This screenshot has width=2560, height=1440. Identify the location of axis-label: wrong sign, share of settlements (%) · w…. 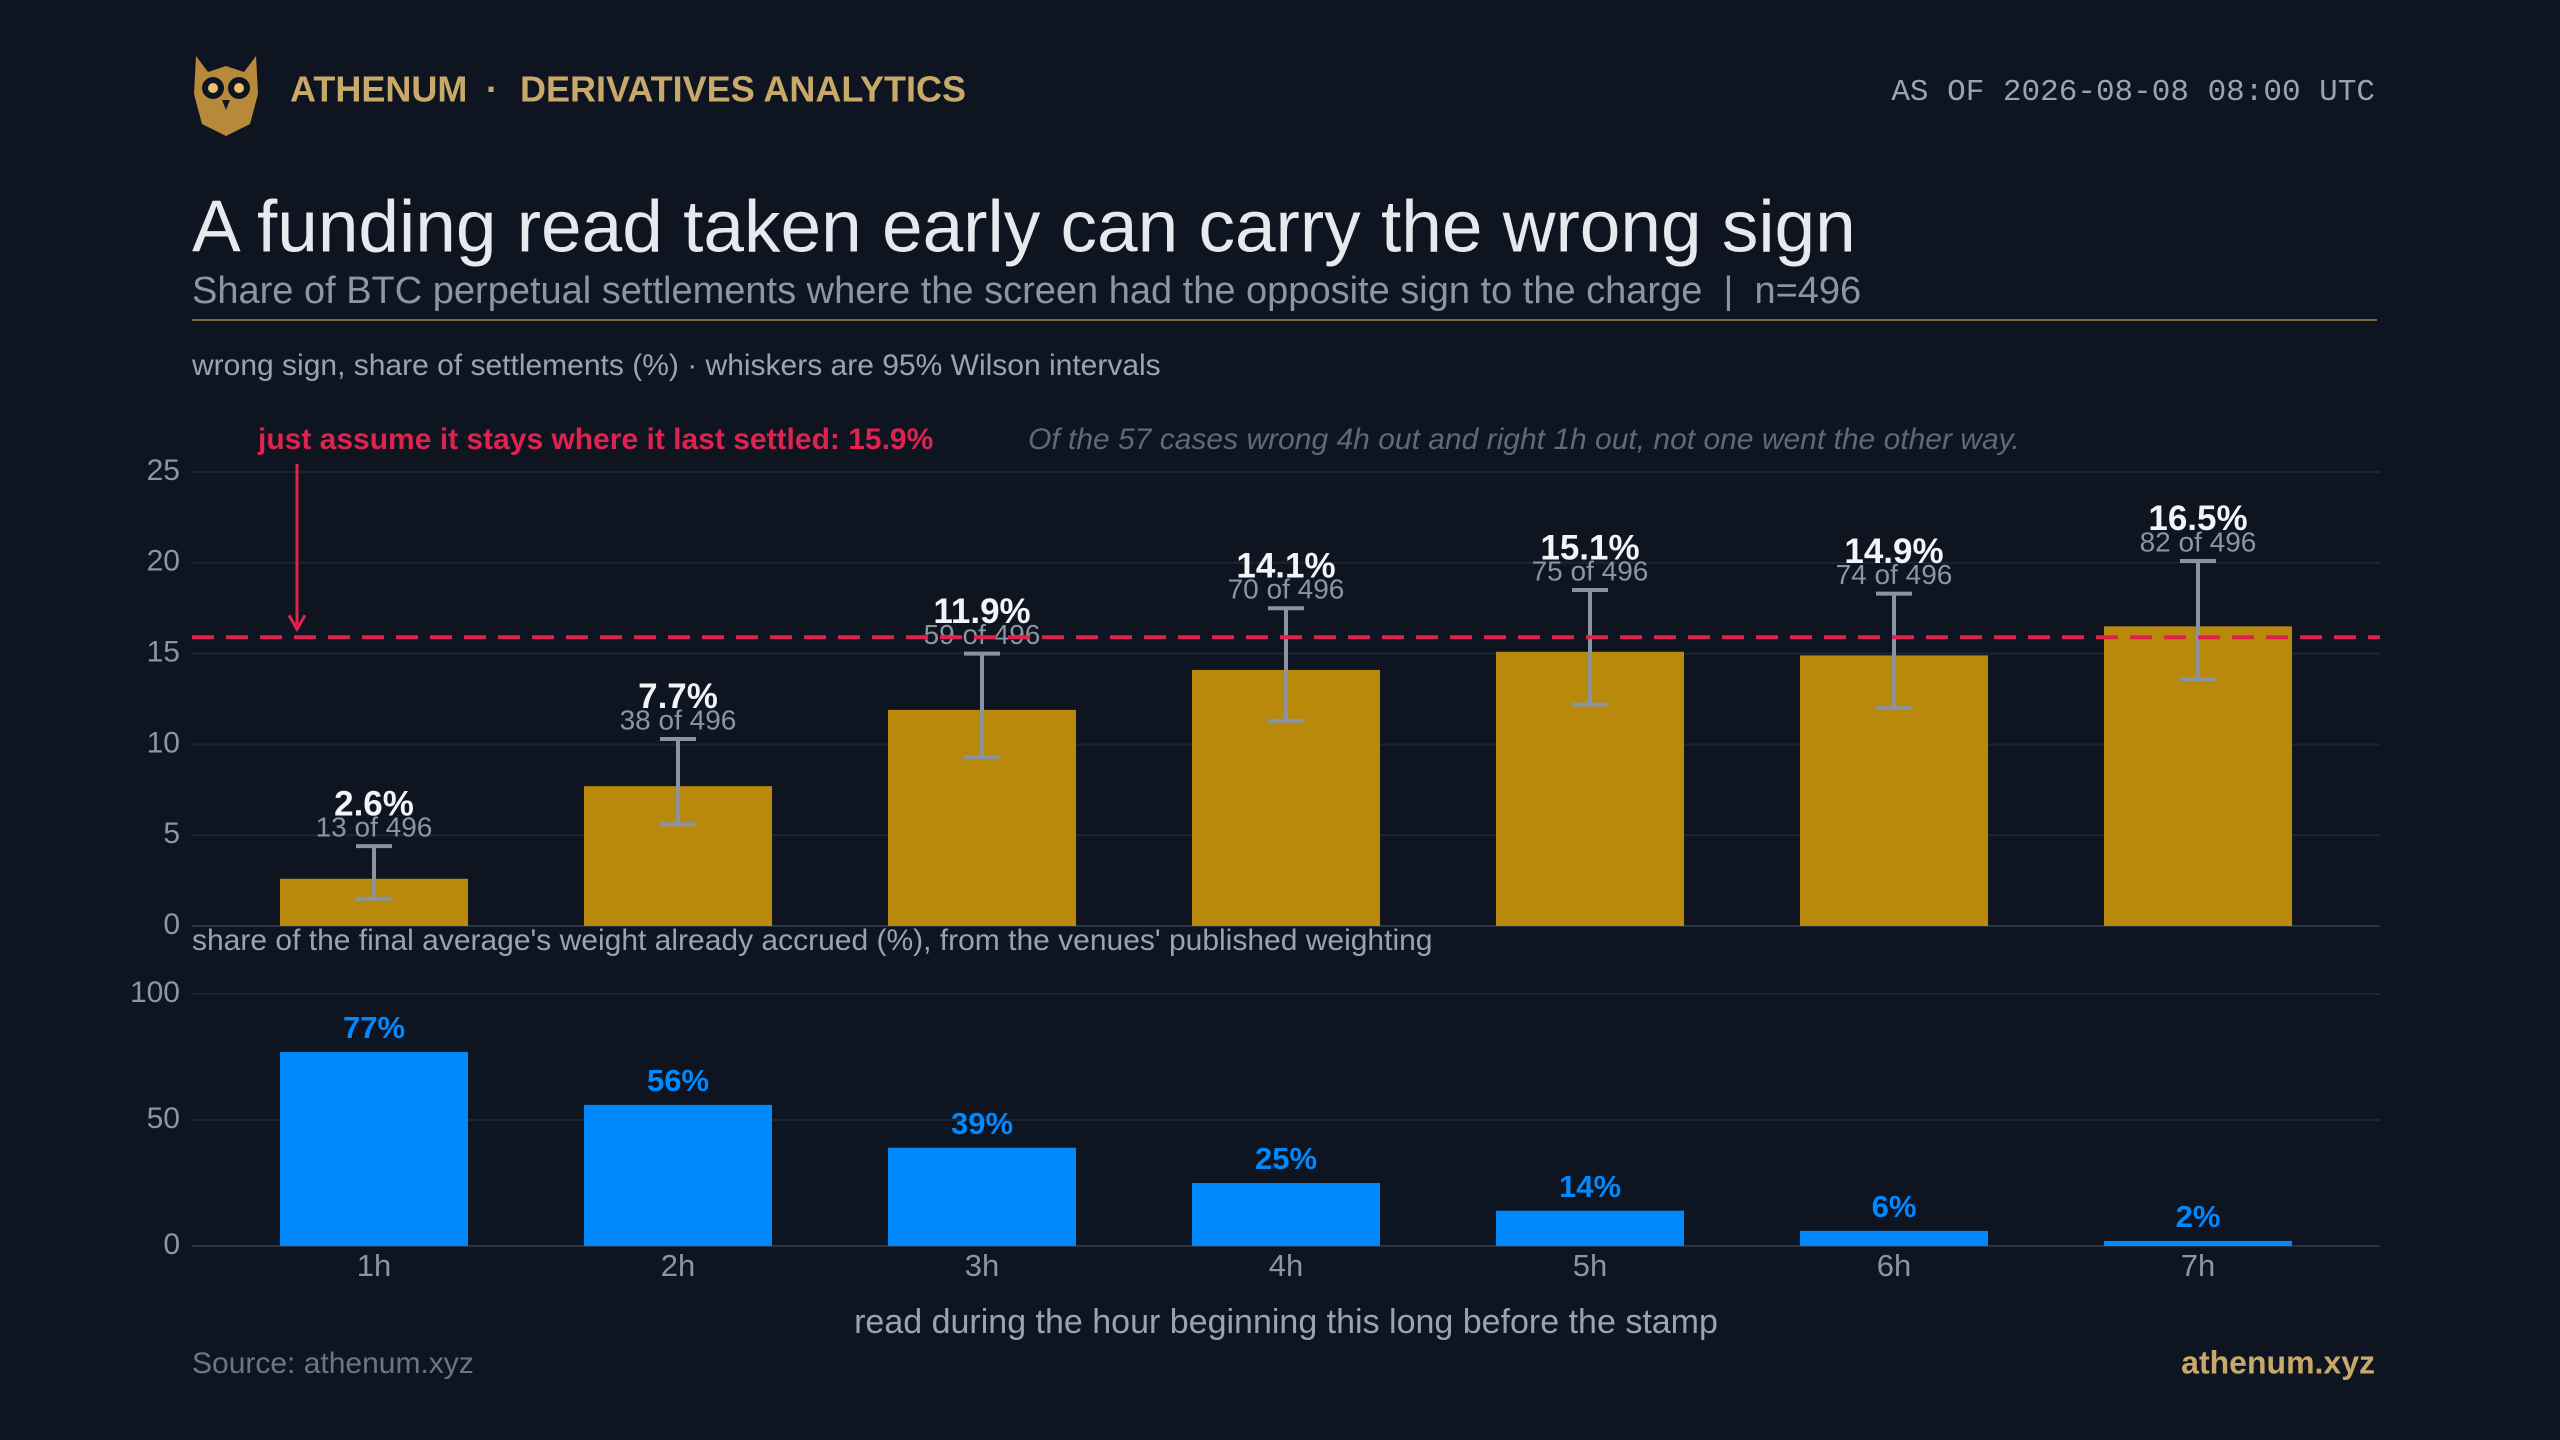
(676, 365).